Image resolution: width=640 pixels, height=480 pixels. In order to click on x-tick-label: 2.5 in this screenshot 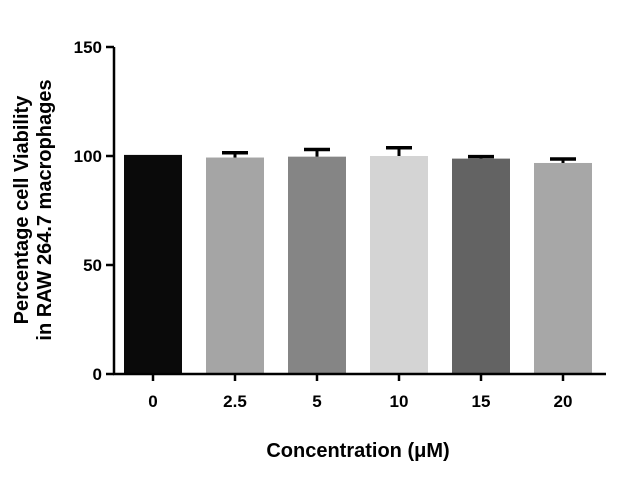, I will do `click(235, 401)`.